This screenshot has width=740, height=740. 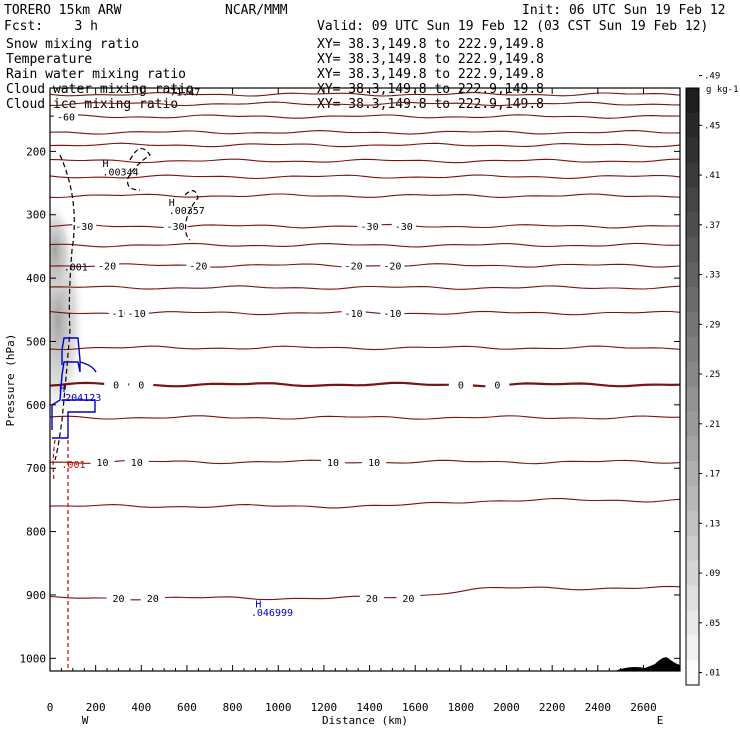 I want to click on y-tick-label: 400, so click(x=36, y=278).